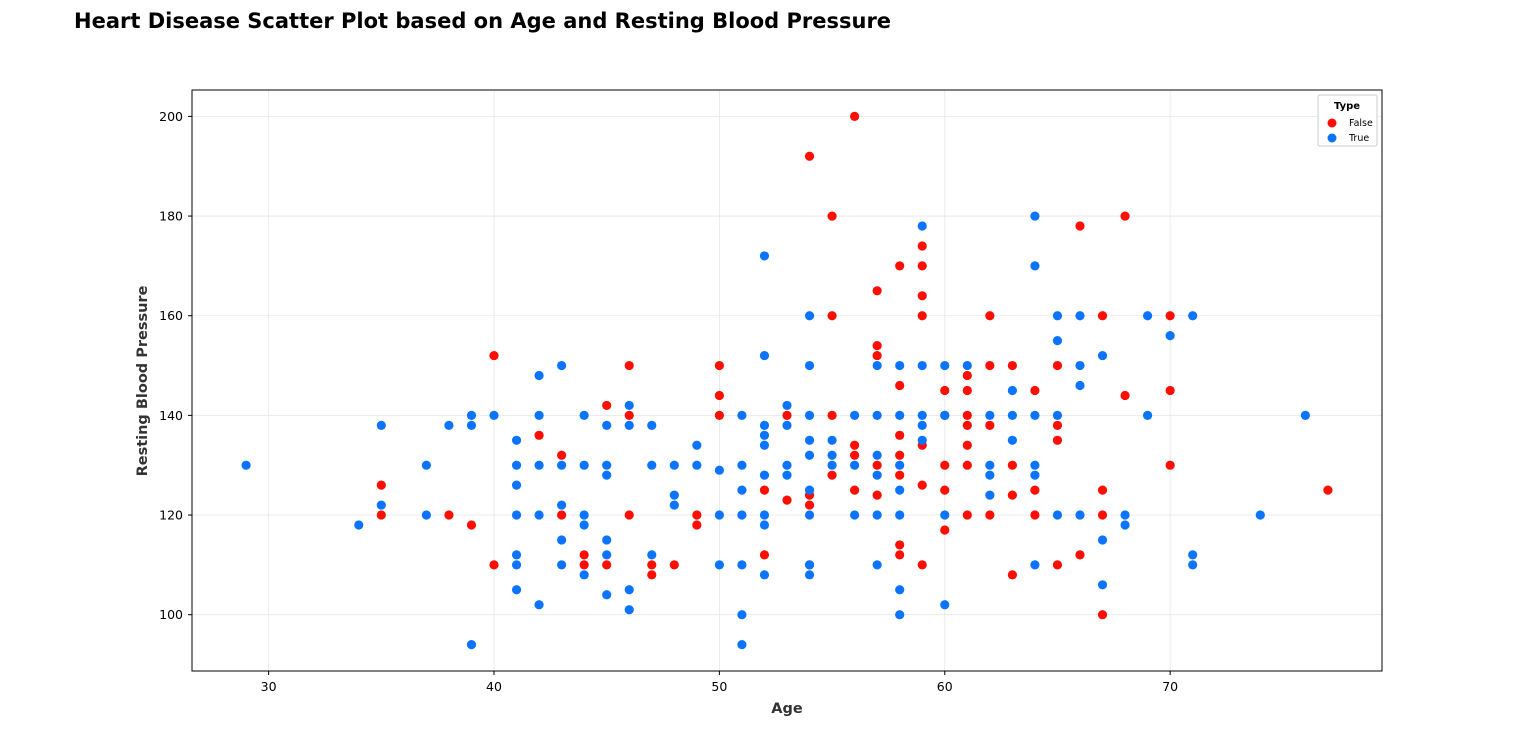 Image resolution: width=1536 pixels, height=754 pixels. What do you see at coordinates (1347, 106) in the screenshot?
I see `legend-title: Type` at bounding box center [1347, 106].